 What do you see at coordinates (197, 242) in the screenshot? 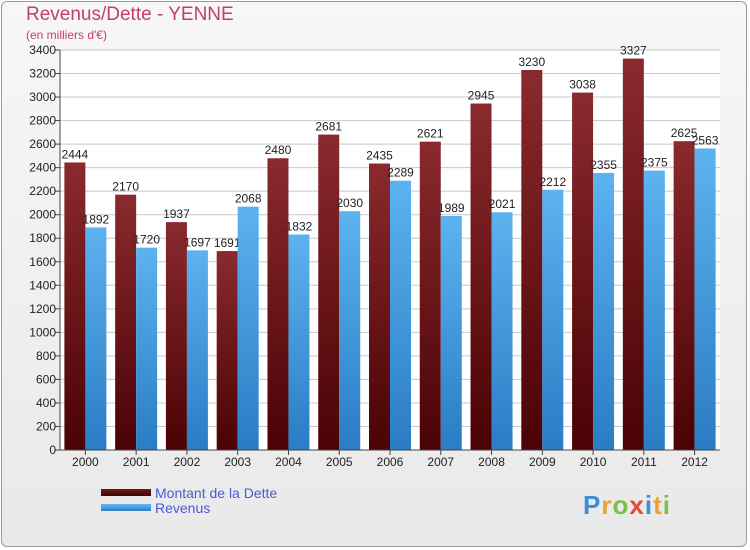
I see `data-label-revenus: 1697` at bounding box center [197, 242].